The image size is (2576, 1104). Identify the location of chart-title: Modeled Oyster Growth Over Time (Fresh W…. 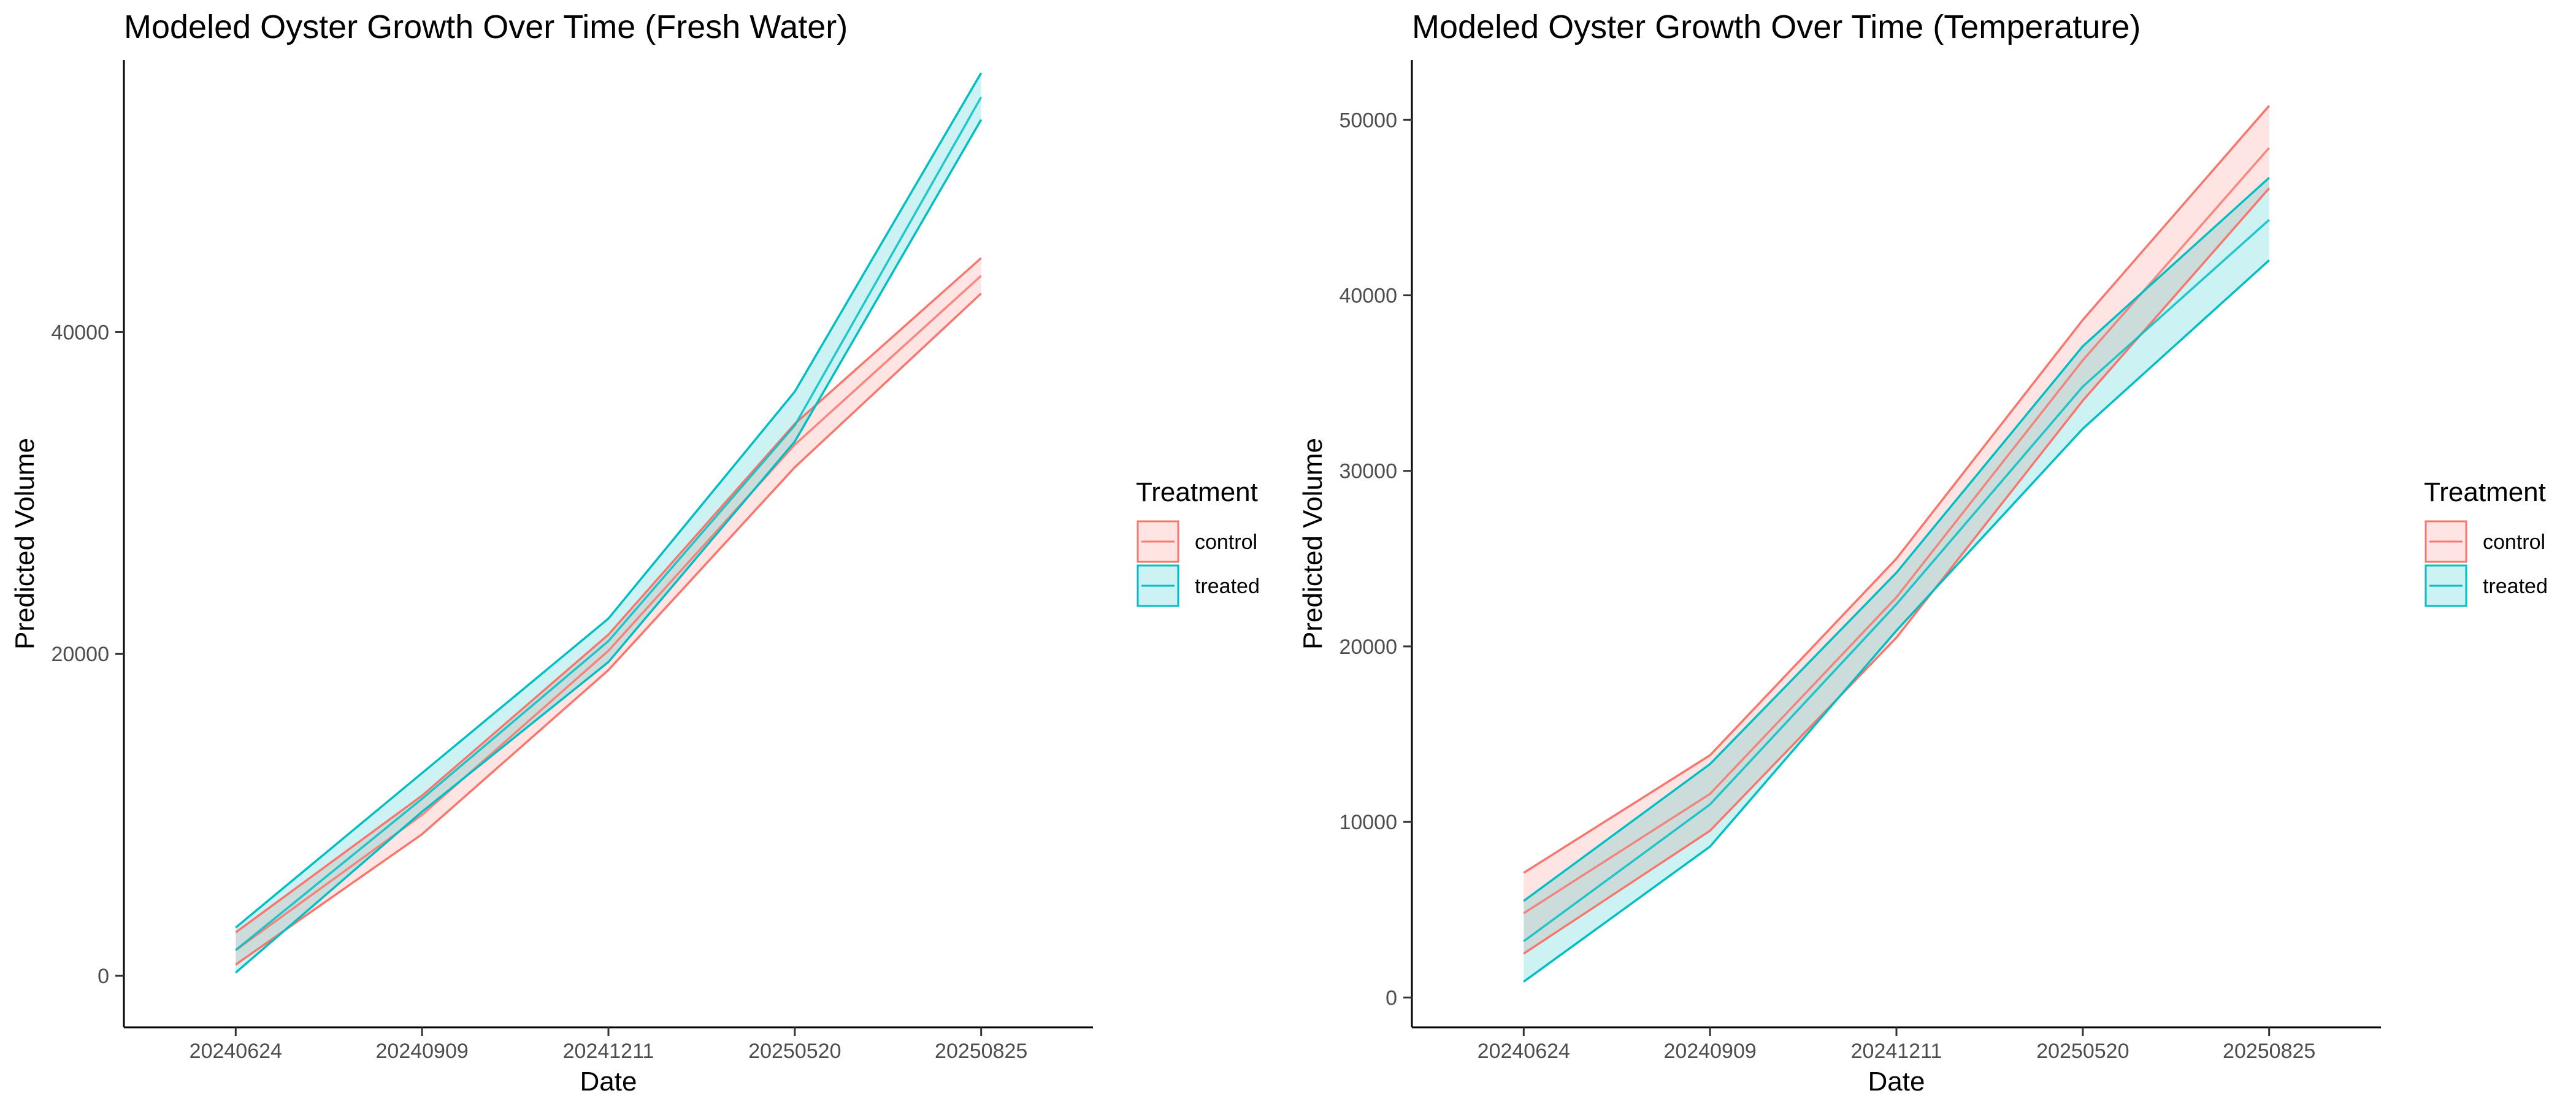
(486, 27).